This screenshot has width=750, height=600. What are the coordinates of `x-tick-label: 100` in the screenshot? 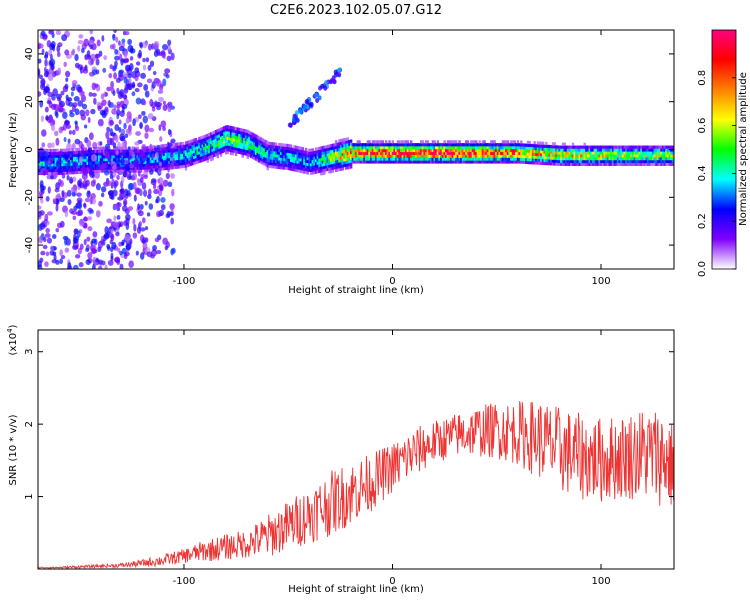 It's located at (600, 281).